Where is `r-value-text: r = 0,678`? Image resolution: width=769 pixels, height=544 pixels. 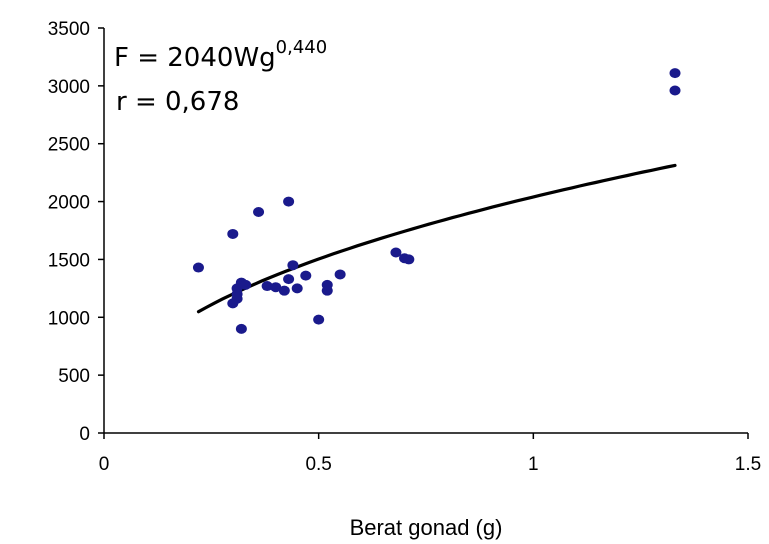 r-value-text: r = 0,678 is located at coordinates (177, 102).